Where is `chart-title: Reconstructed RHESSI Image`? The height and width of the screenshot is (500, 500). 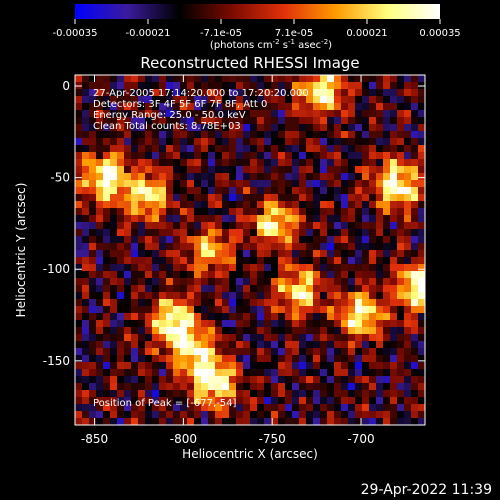 chart-title: Reconstructed RHESSI Image is located at coordinates (249, 63).